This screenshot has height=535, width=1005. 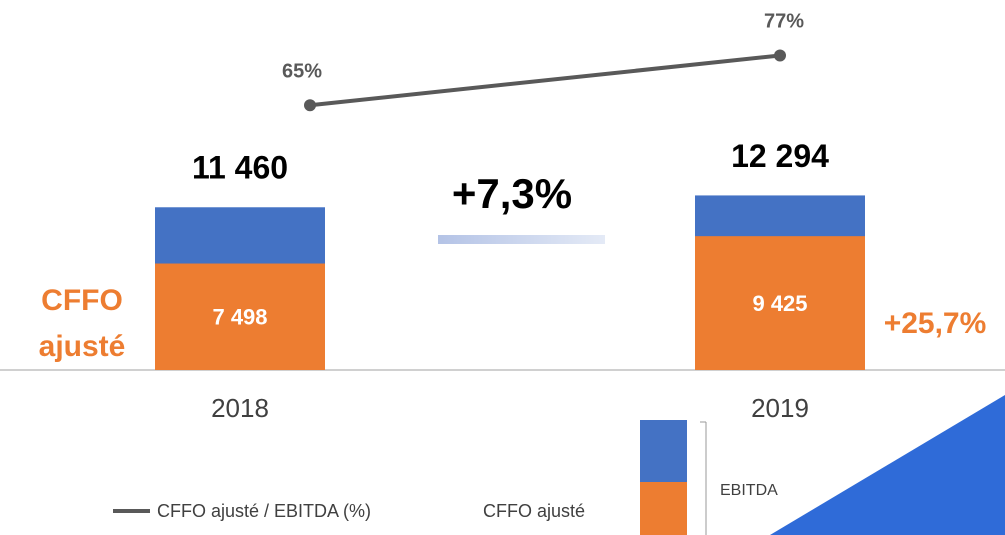 What do you see at coordinates (240, 408) in the screenshot?
I see `x-tick-label: 2018` at bounding box center [240, 408].